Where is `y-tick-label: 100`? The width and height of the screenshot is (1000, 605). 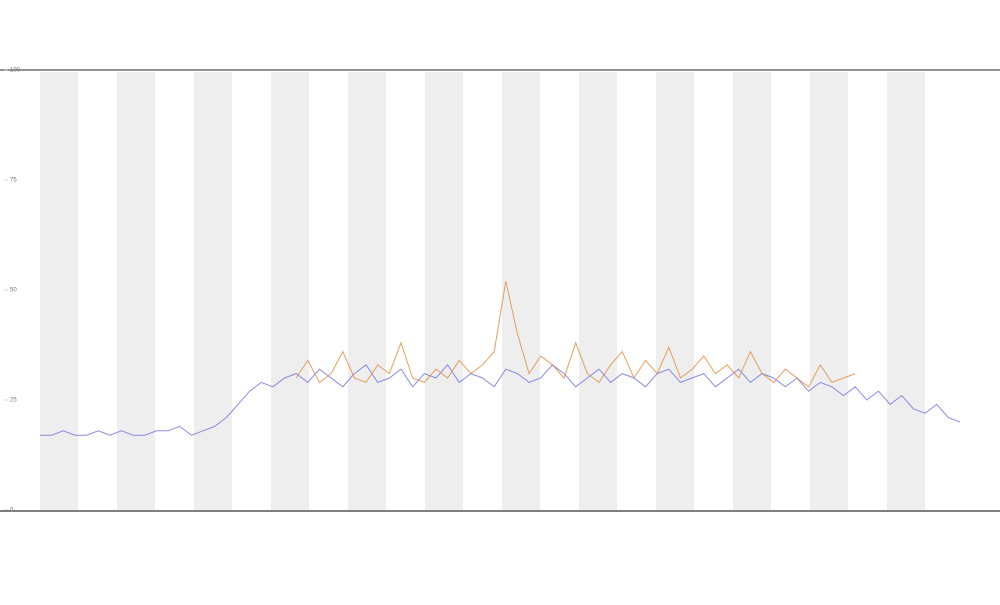
y-tick-label: 100 is located at coordinates (15, 71).